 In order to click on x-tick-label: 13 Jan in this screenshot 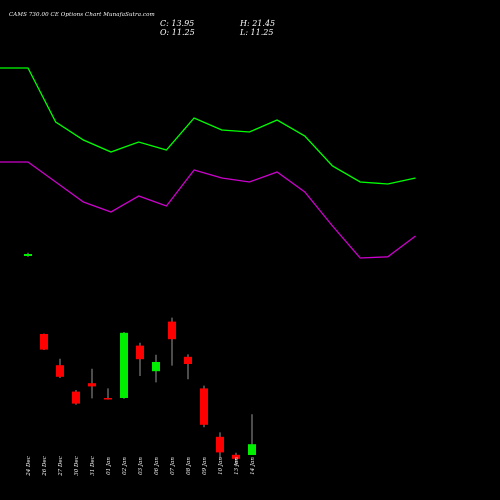, I will do `click(237, 466)`.